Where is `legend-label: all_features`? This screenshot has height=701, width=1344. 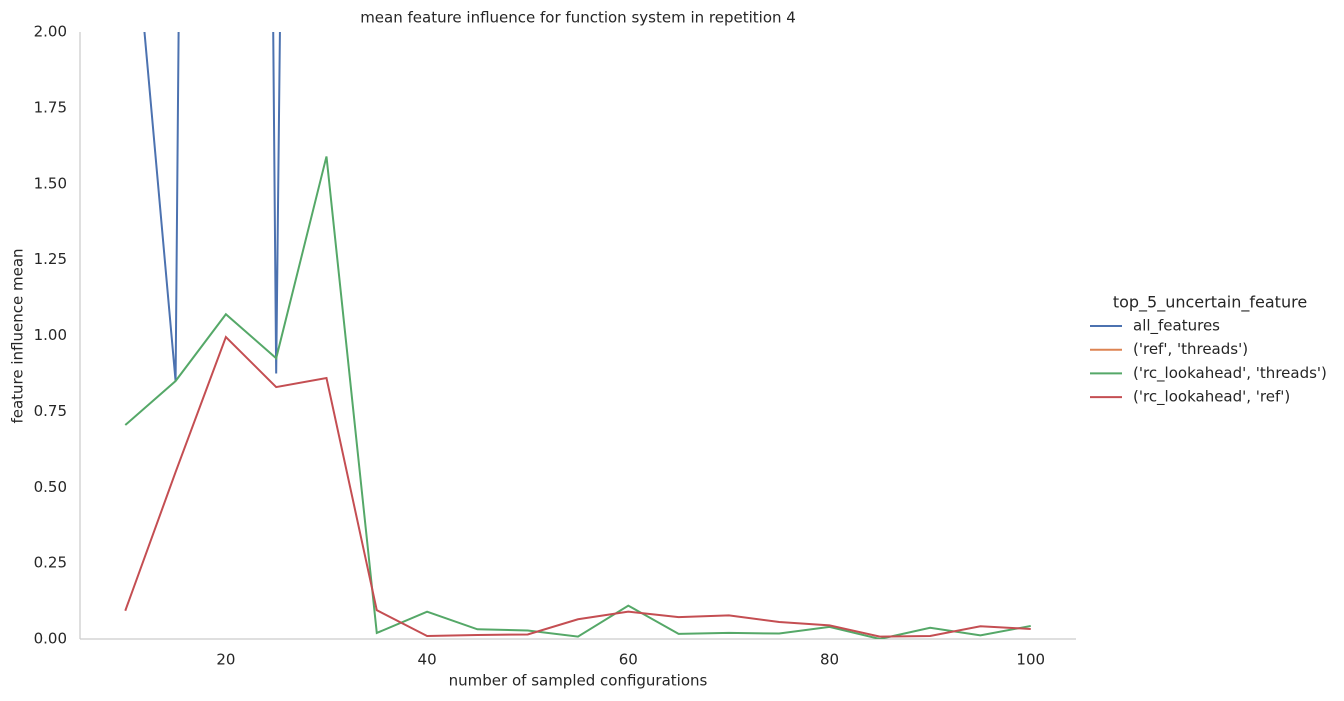
legend-label: all_features is located at coordinates (1176, 326).